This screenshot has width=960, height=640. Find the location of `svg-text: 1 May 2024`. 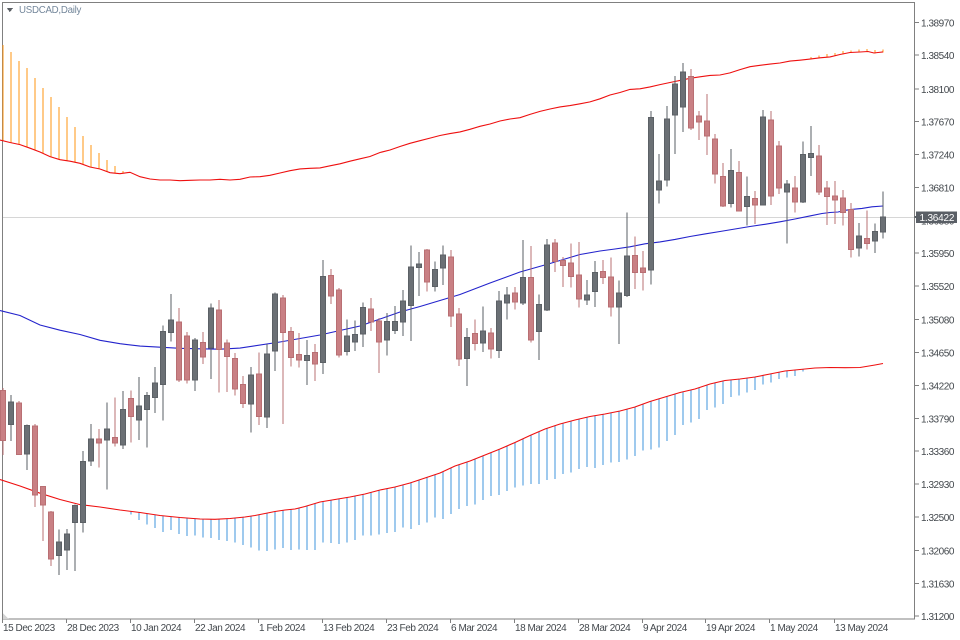

svg-text: 1 May 2024 is located at coordinates (794, 628).